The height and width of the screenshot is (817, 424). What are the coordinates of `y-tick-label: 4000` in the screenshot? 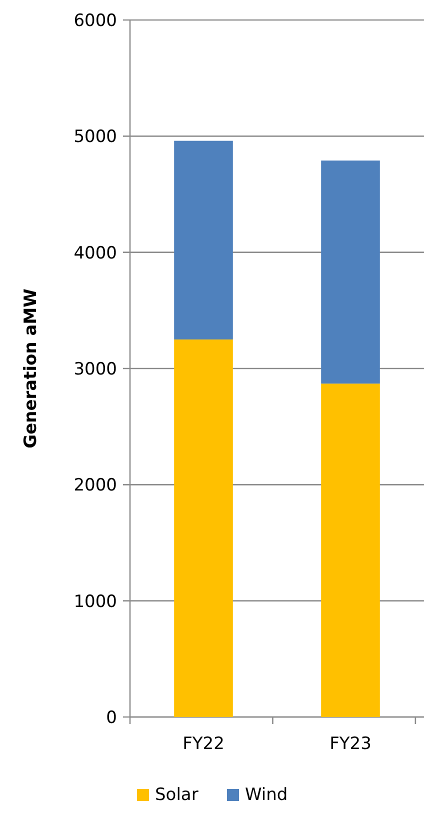 It's located at (95, 253).